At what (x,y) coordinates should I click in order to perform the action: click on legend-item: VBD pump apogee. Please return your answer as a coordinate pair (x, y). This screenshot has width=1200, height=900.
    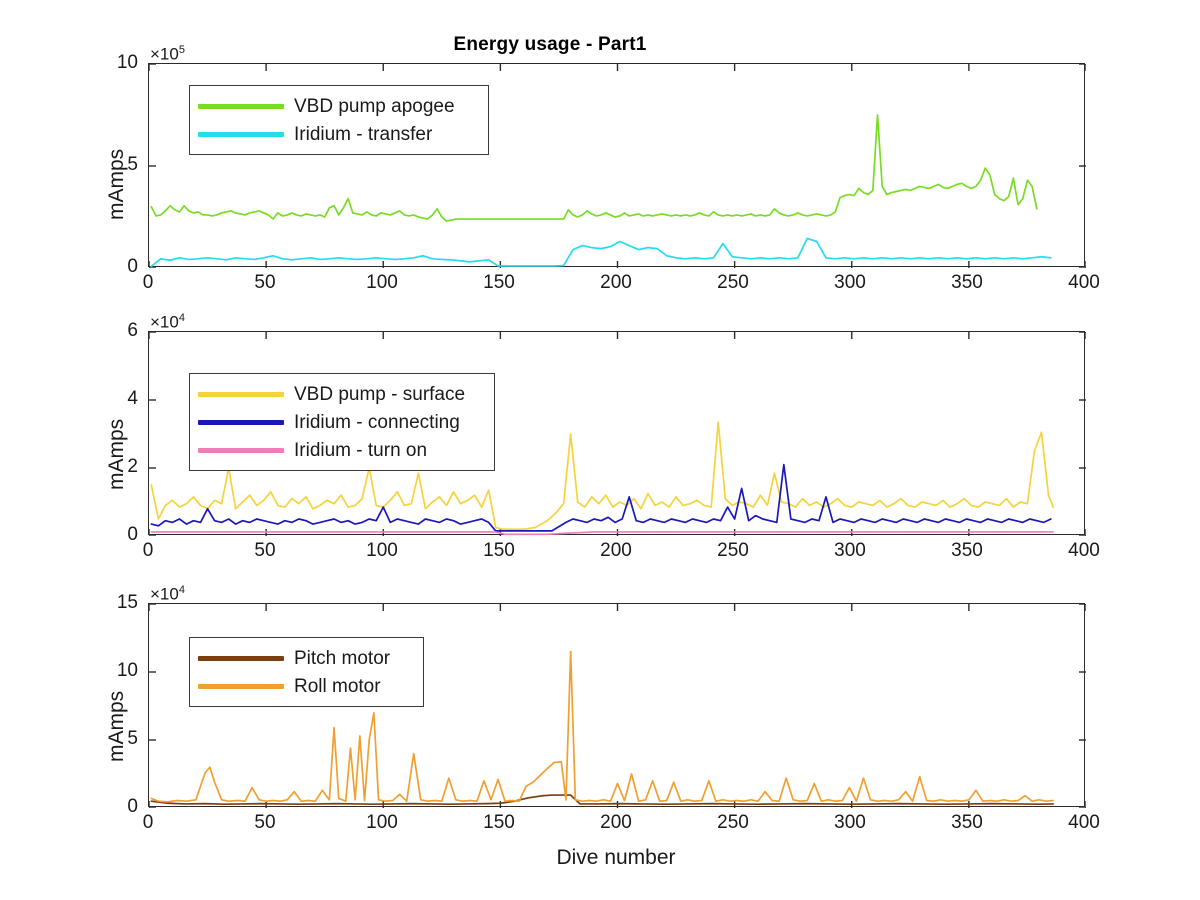
    Looking at the image, I should click on (338, 106).